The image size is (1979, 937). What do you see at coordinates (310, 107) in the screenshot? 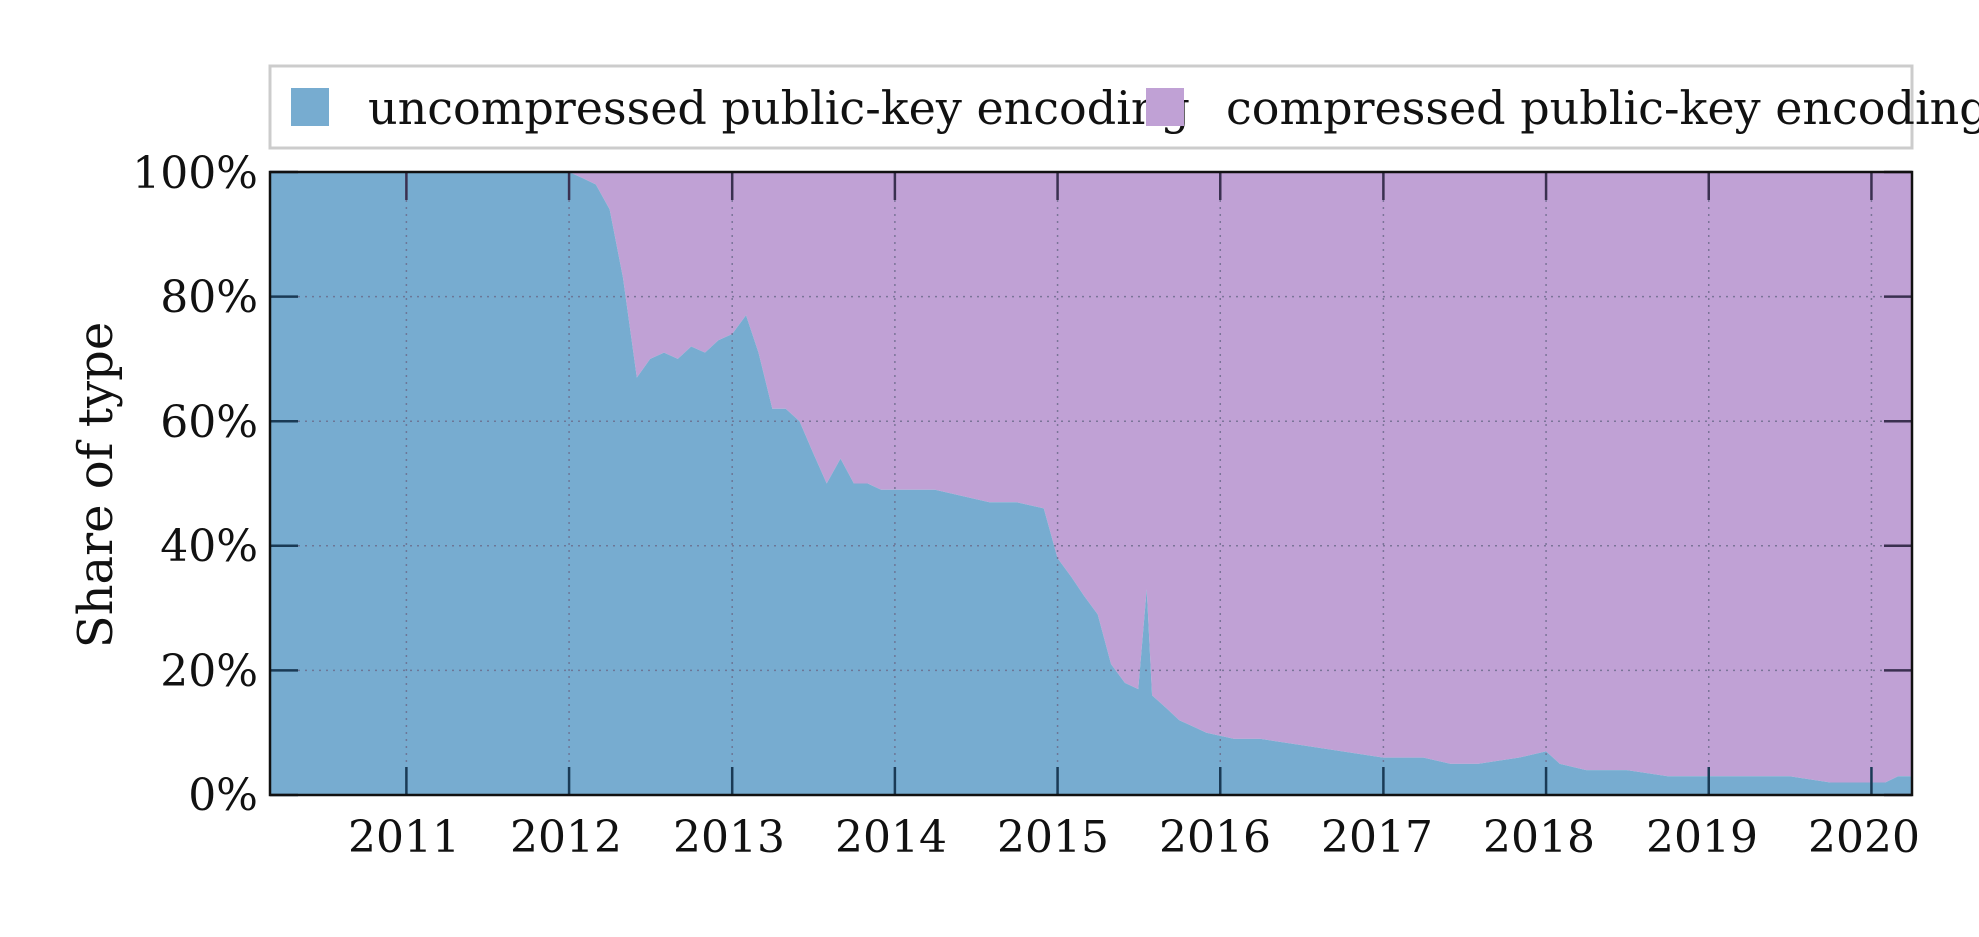
I see `legend-swatch-uncompressed` at bounding box center [310, 107].